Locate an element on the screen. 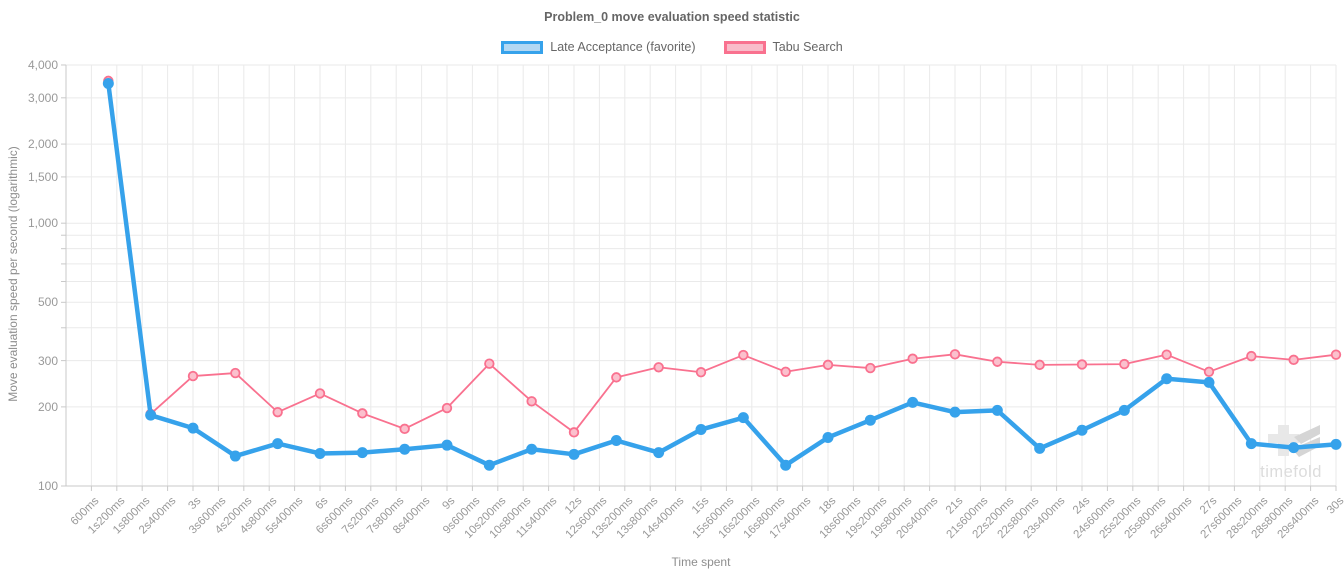  legend-swatch-tabu-search is located at coordinates (744, 47).